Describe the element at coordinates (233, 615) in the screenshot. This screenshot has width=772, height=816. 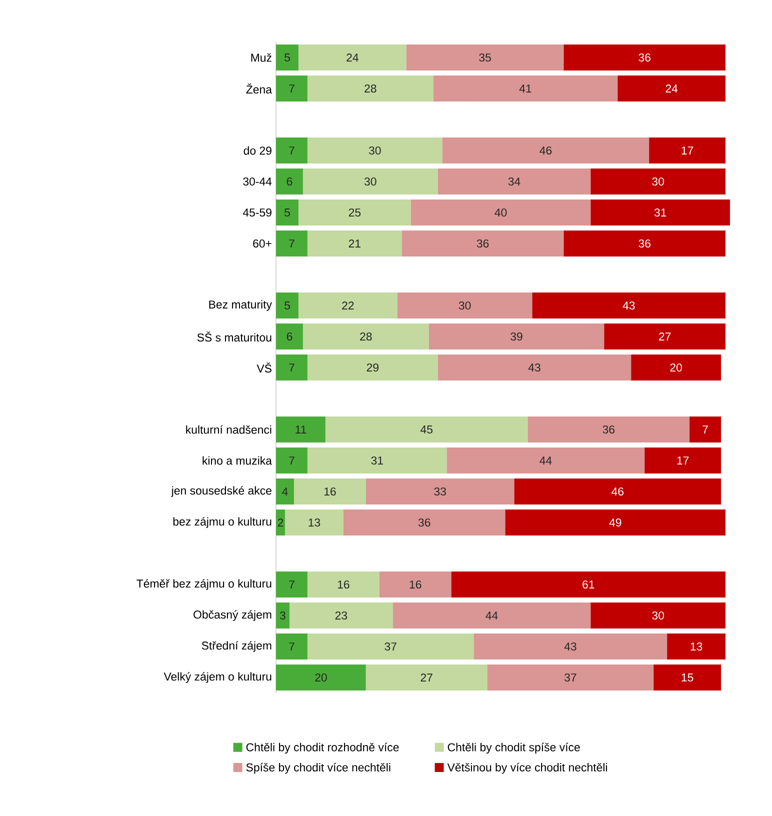
I see `y-tick-label: Občasný zájem` at that location.